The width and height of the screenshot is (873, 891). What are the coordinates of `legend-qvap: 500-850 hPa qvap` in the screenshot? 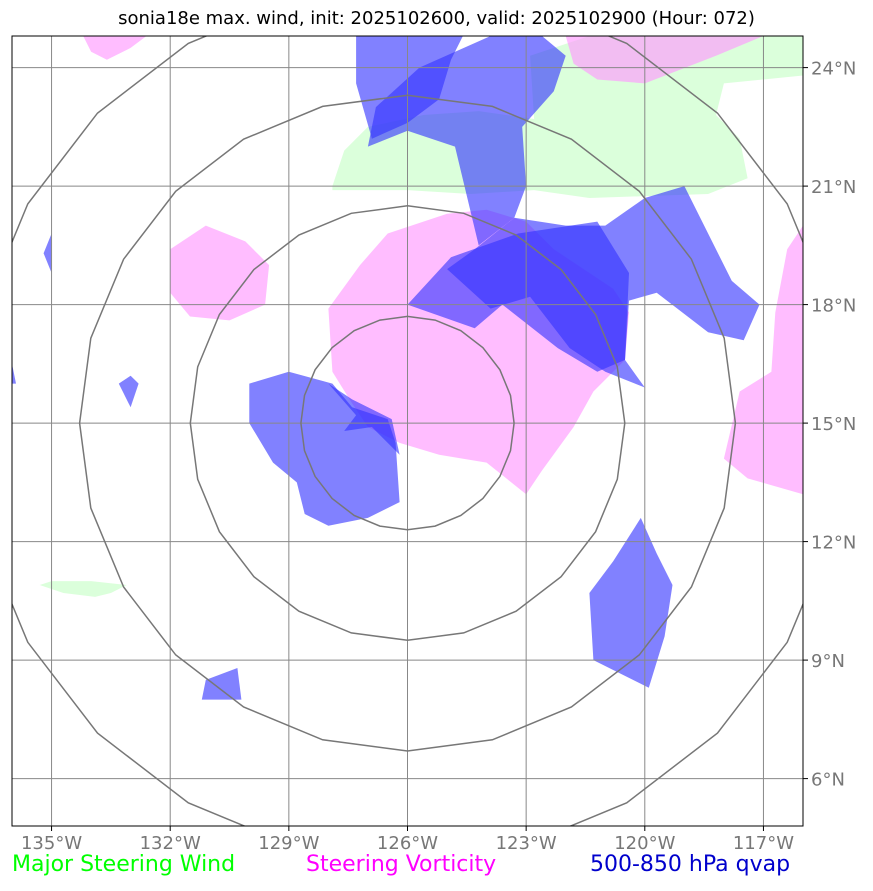 It's located at (690, 864).